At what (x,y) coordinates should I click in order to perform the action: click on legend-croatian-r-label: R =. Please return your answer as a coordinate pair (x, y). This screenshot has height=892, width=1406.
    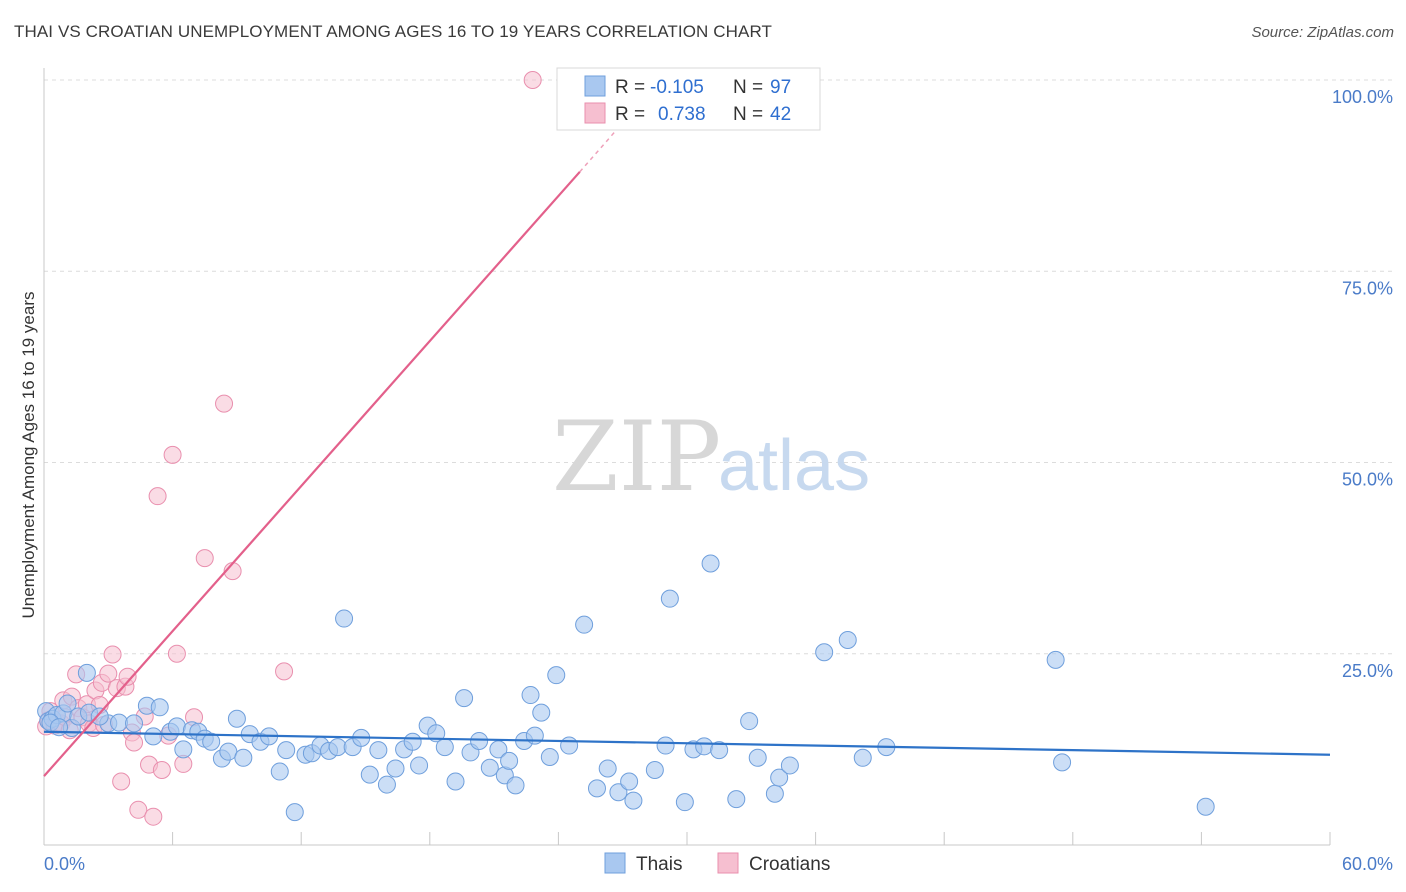
    Looking at the image, I should click on (630, 114).